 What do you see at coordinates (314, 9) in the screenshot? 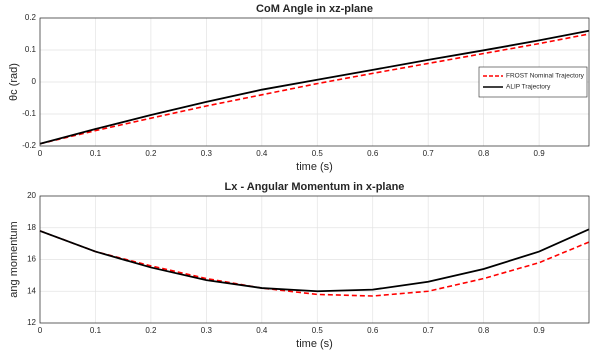
I see `chart-title: CoM Angle in xz-plane` at bounding box center [314, 9].